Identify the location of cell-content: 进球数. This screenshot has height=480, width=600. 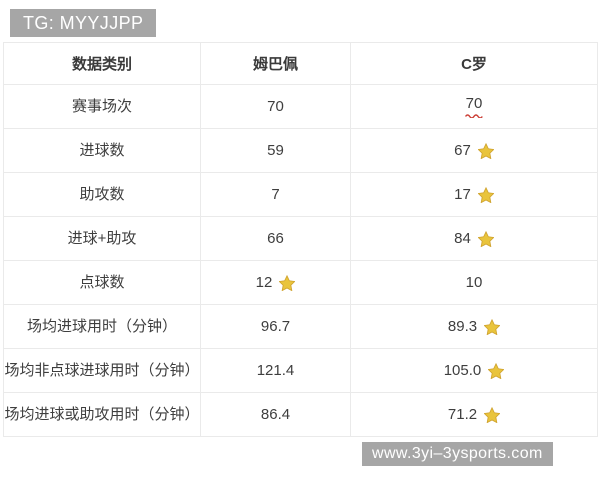
(101, 150).